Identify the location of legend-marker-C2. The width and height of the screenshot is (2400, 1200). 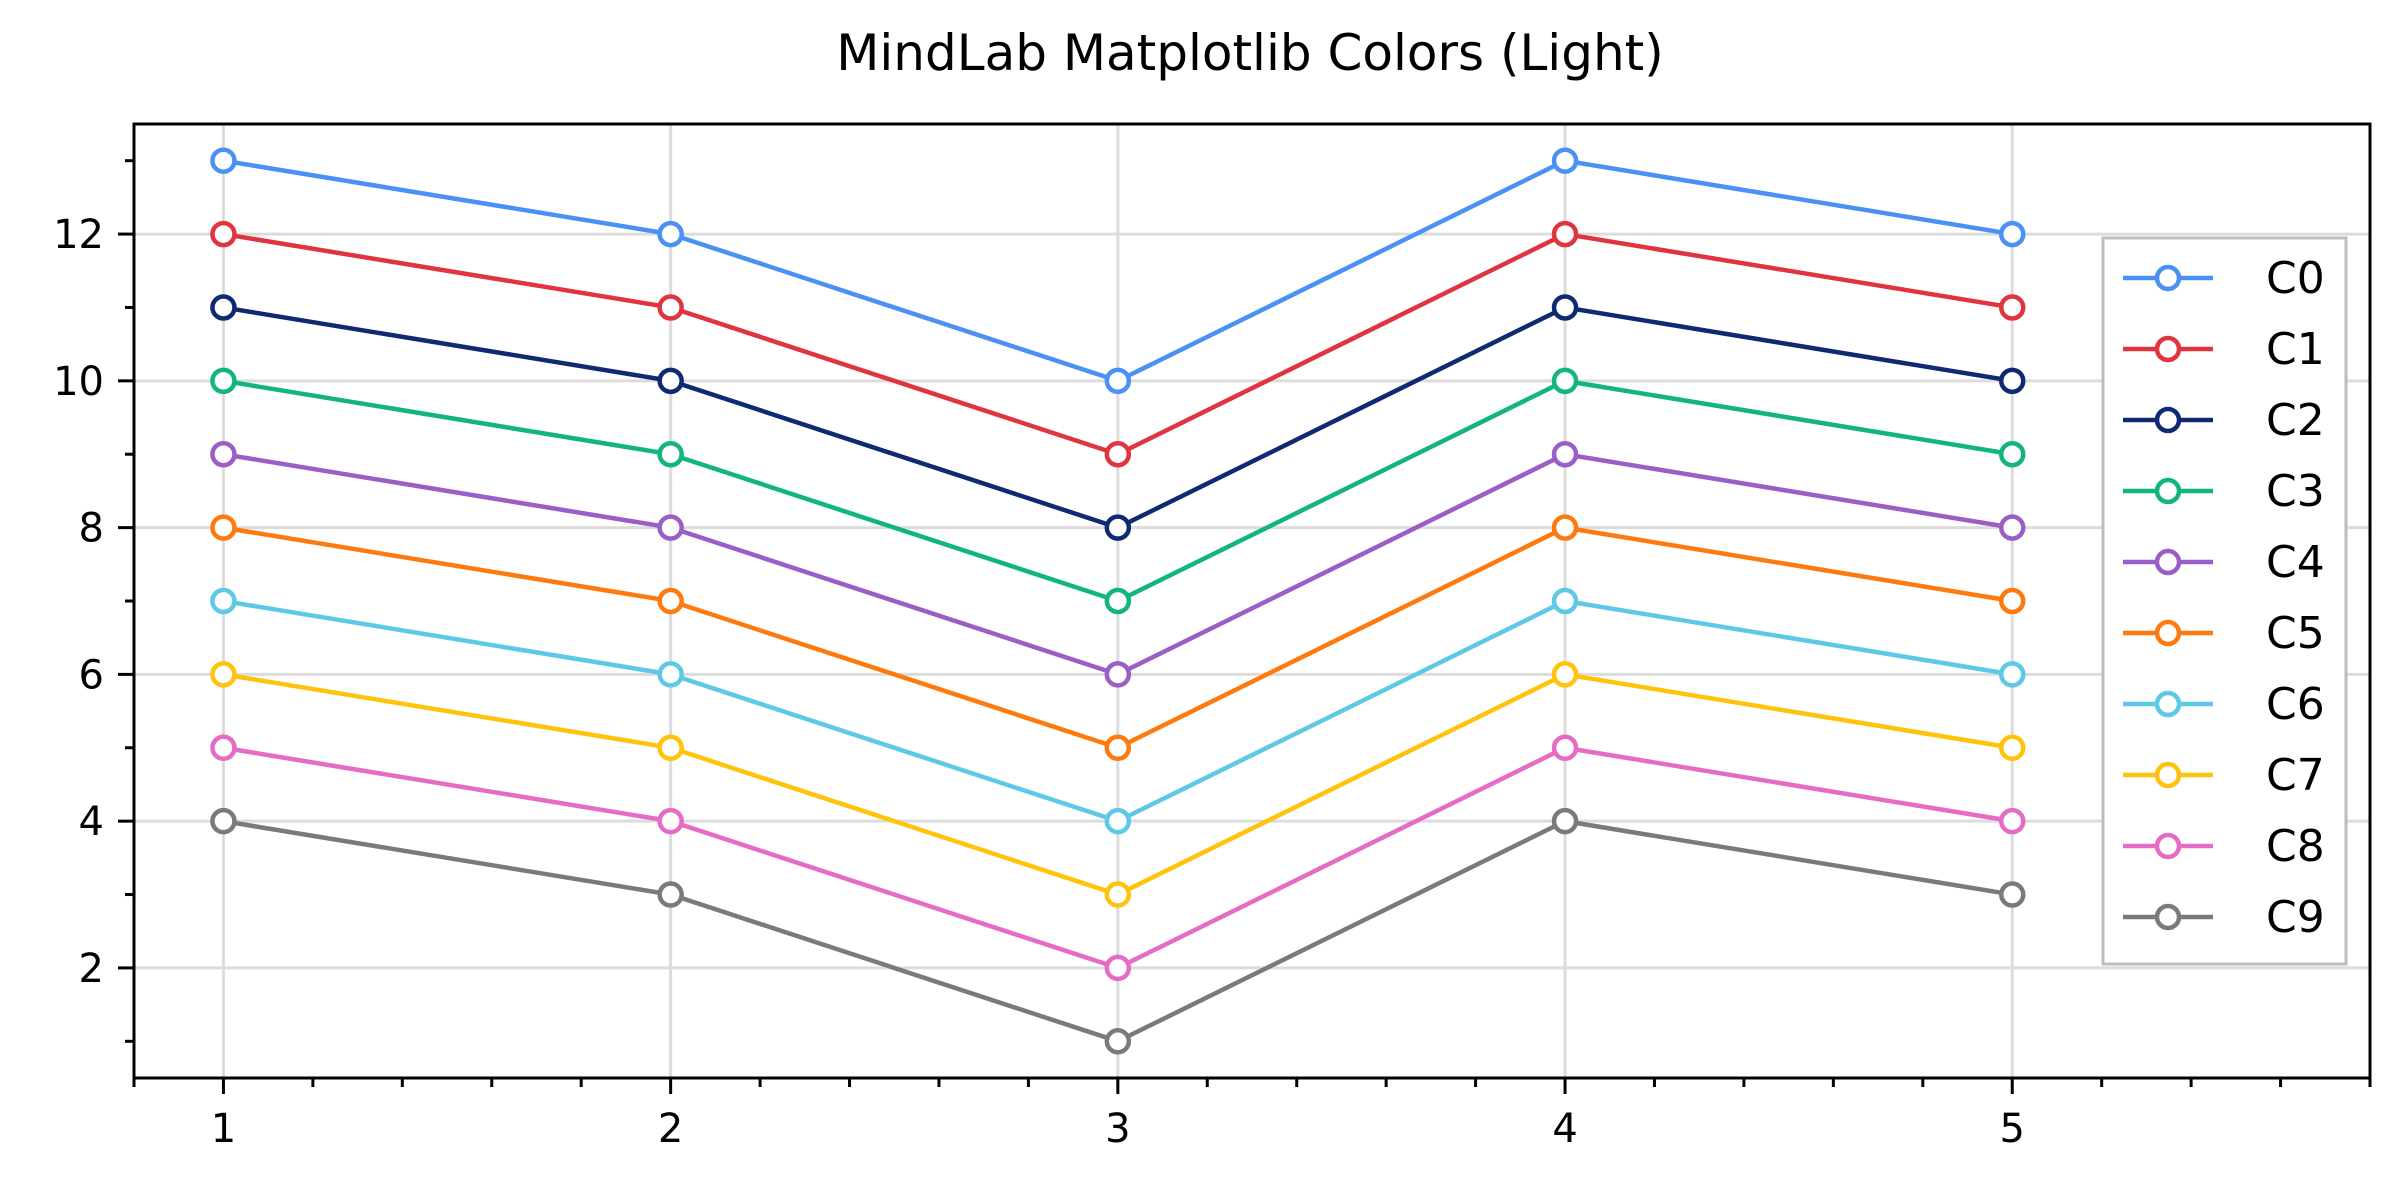
(2168, 420).